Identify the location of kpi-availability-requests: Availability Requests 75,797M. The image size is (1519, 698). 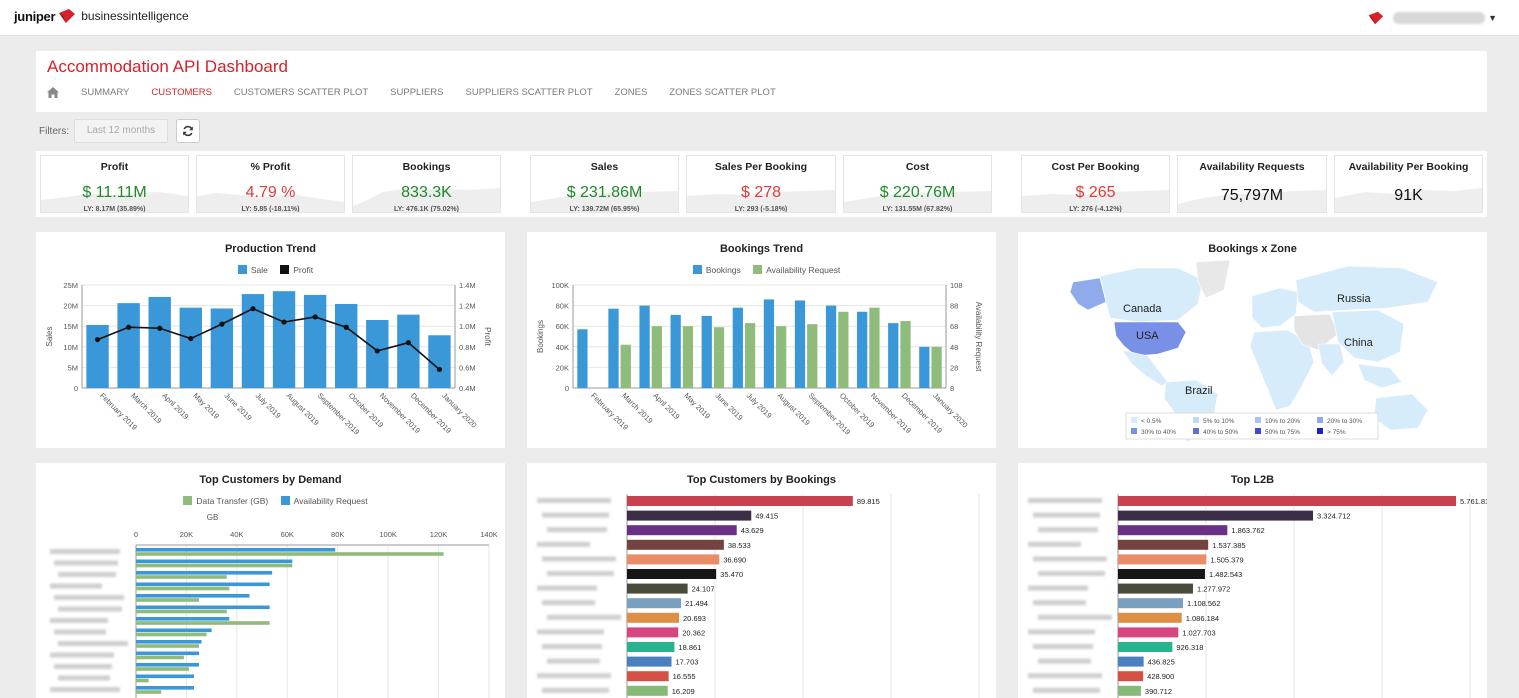
(1252, 184).